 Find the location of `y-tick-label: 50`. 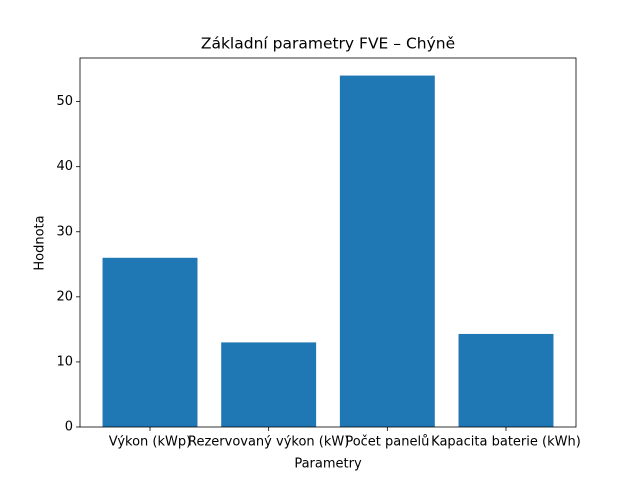

y-tick-label: 50 is located at coordinates (64, 101).